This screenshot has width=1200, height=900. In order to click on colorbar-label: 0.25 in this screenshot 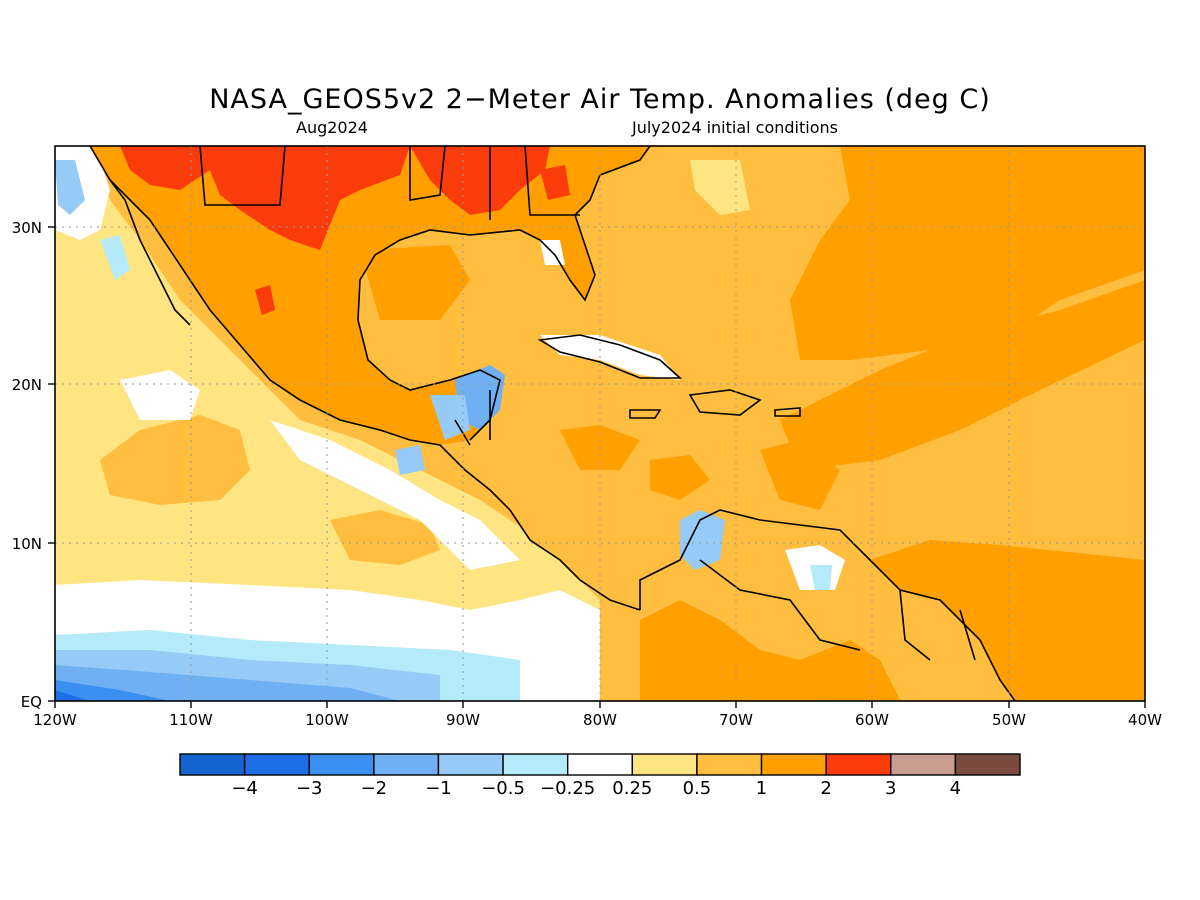, I will do `click(632, 788)`.